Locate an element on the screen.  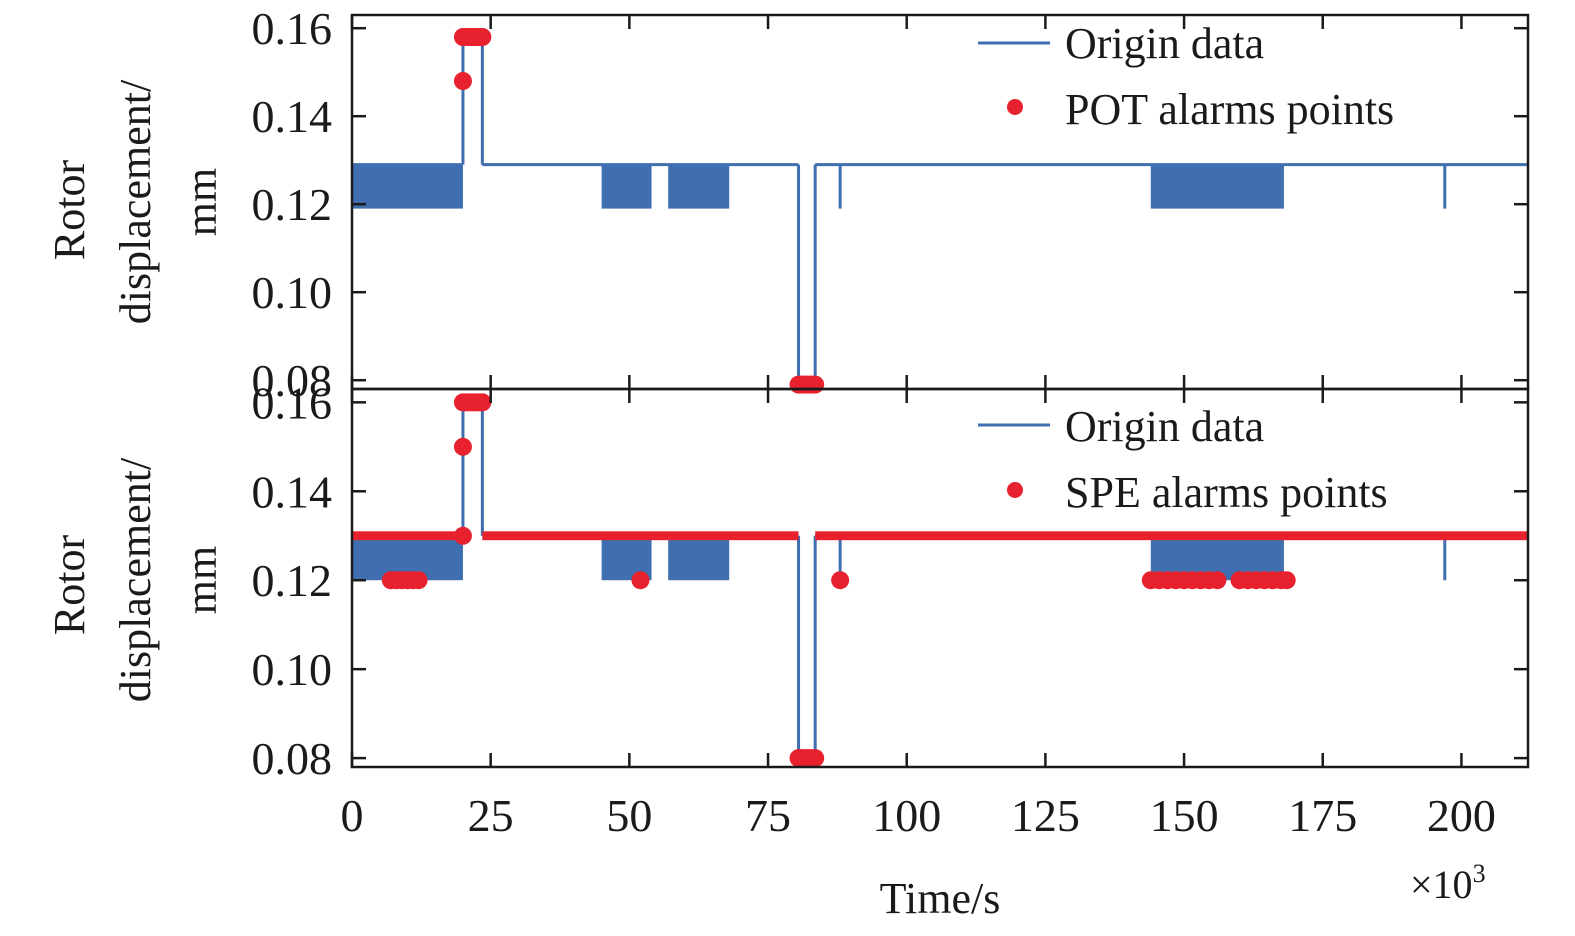
bottom-origin-bands is located at coordinates (818, 558).